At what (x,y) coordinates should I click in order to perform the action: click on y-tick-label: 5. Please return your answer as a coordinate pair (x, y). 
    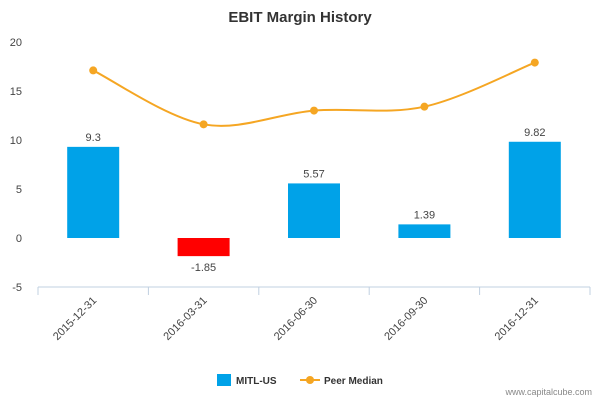
    Looking at the image, I should click on (19, 190).